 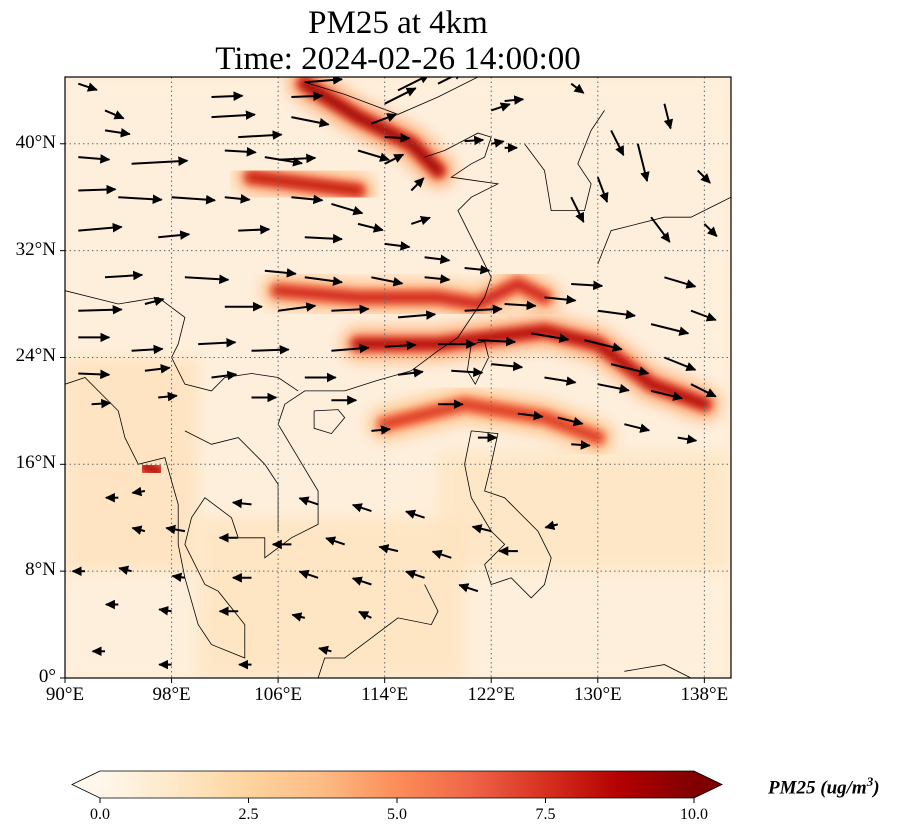 What do you see at coordinates (694, 814) in the screenshot?
I see `colorbar-tick-label: 10.0` at bounding box center [694, 814].